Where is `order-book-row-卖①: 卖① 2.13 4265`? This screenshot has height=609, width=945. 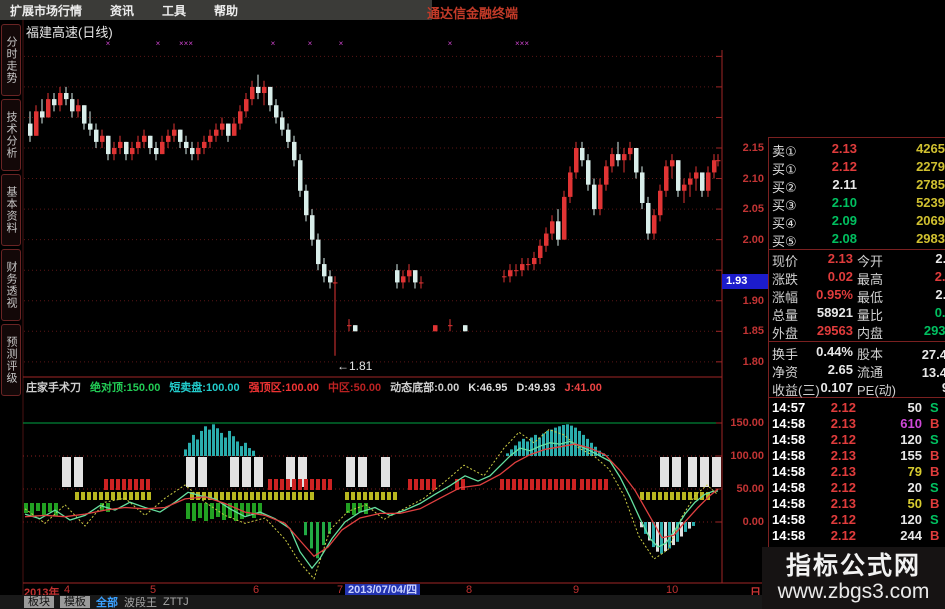
order-book-row-卖①: 卖① 2.13 4265 is located at coordinates (857, 149).